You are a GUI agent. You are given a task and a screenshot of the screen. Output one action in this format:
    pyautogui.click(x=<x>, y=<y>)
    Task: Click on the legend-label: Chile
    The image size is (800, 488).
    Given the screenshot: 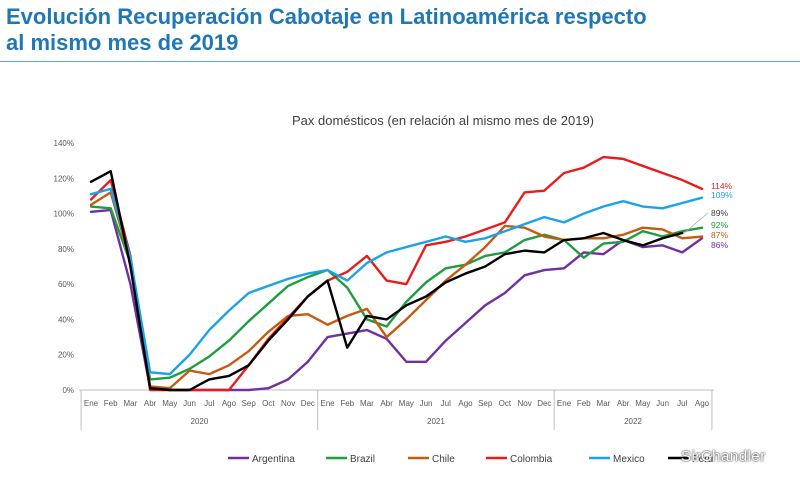 What is the action you would take?
    pyautogui.click(x=443, y=459)
    